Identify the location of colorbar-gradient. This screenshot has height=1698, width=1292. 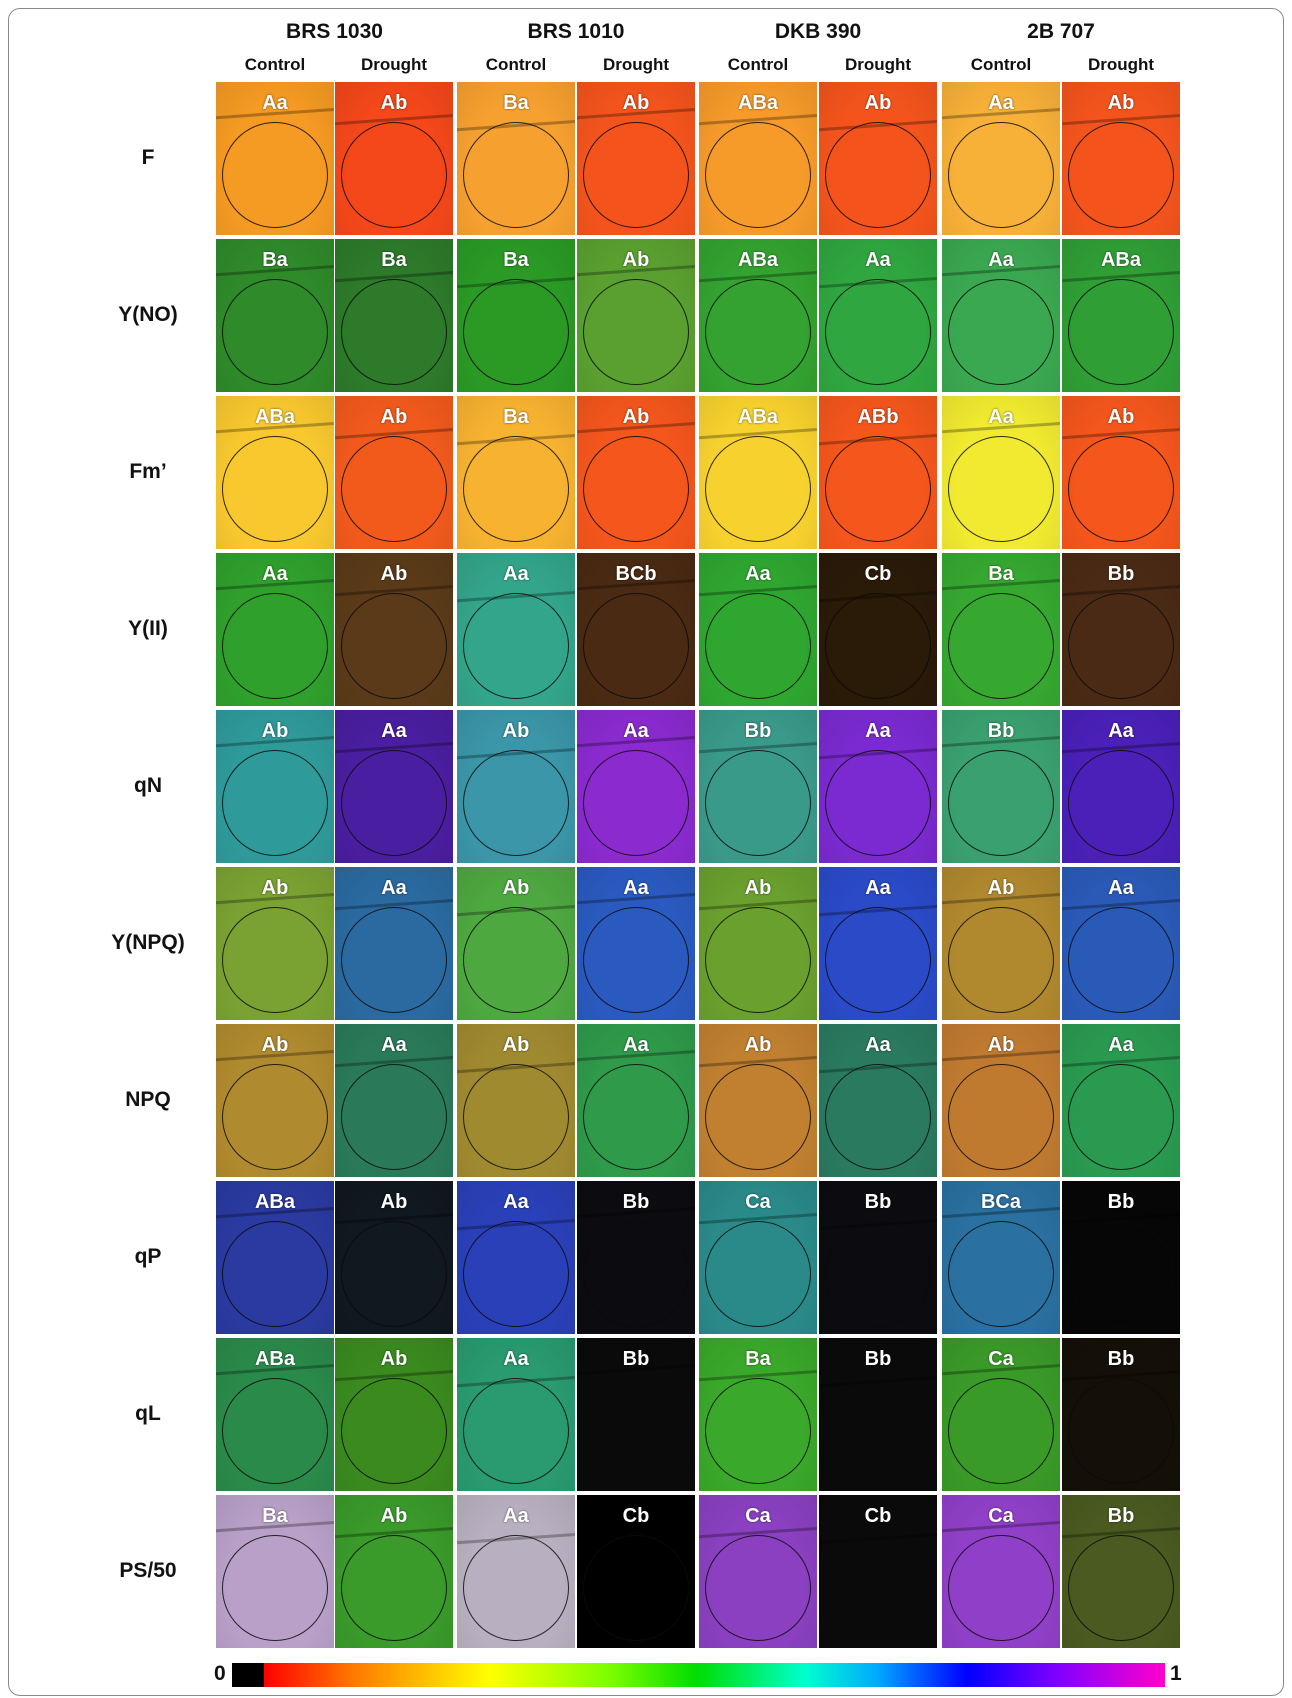
(714, 1675).